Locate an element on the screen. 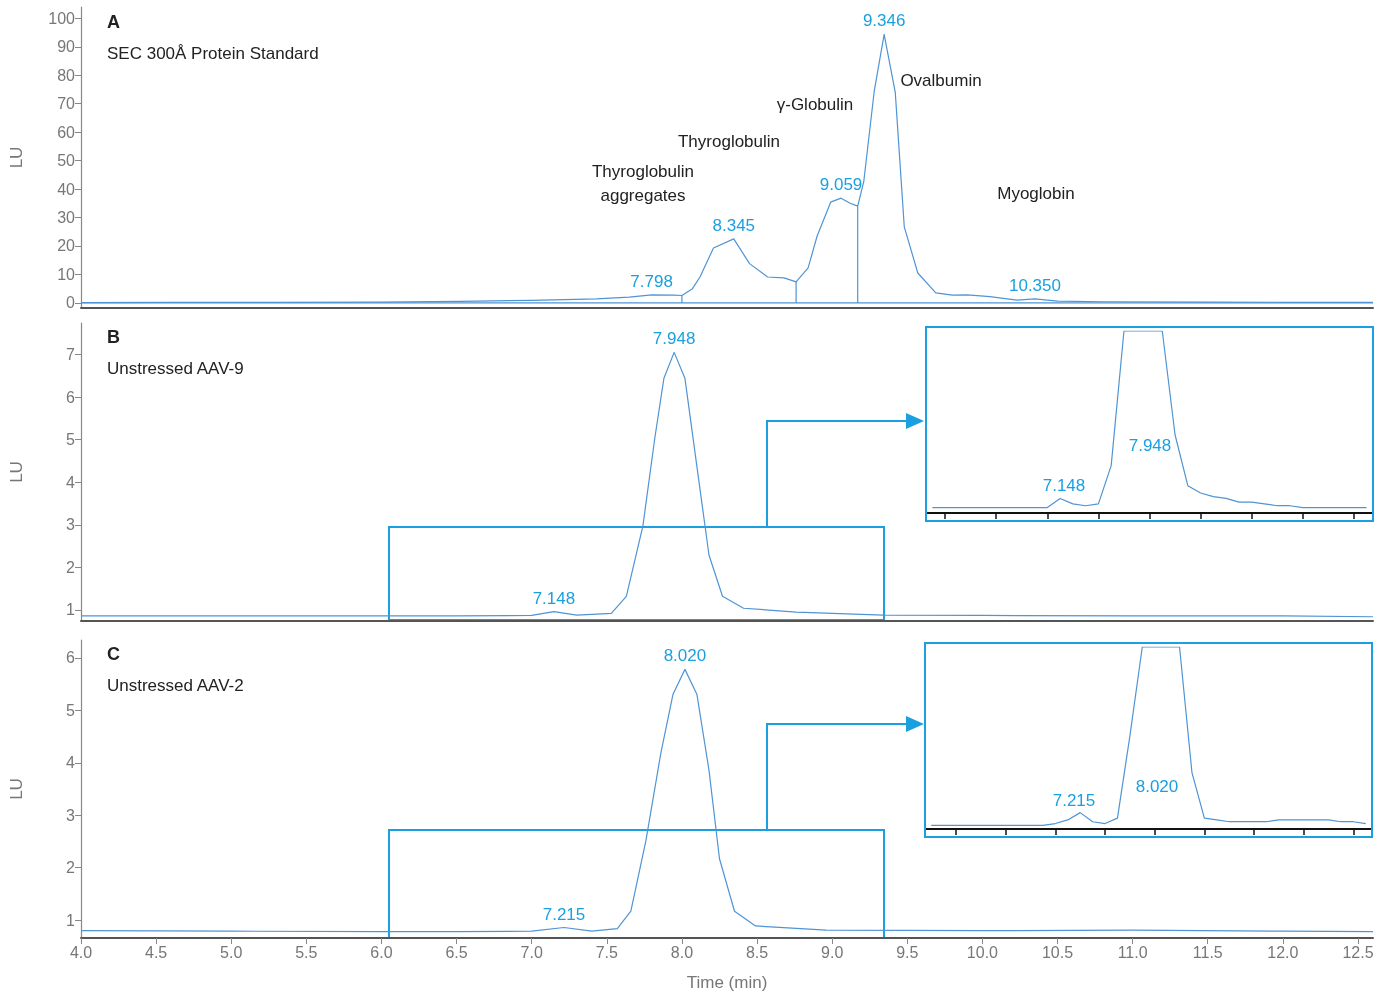  y-tick-label: 7 is located at coordinates (71, 354).